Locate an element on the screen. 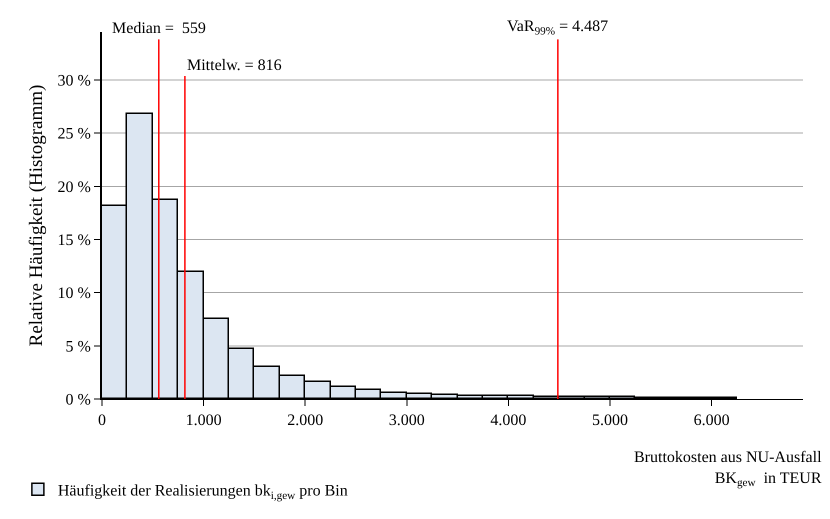  ref-line-label: Median = 559 is located at coordinates (159, 28).